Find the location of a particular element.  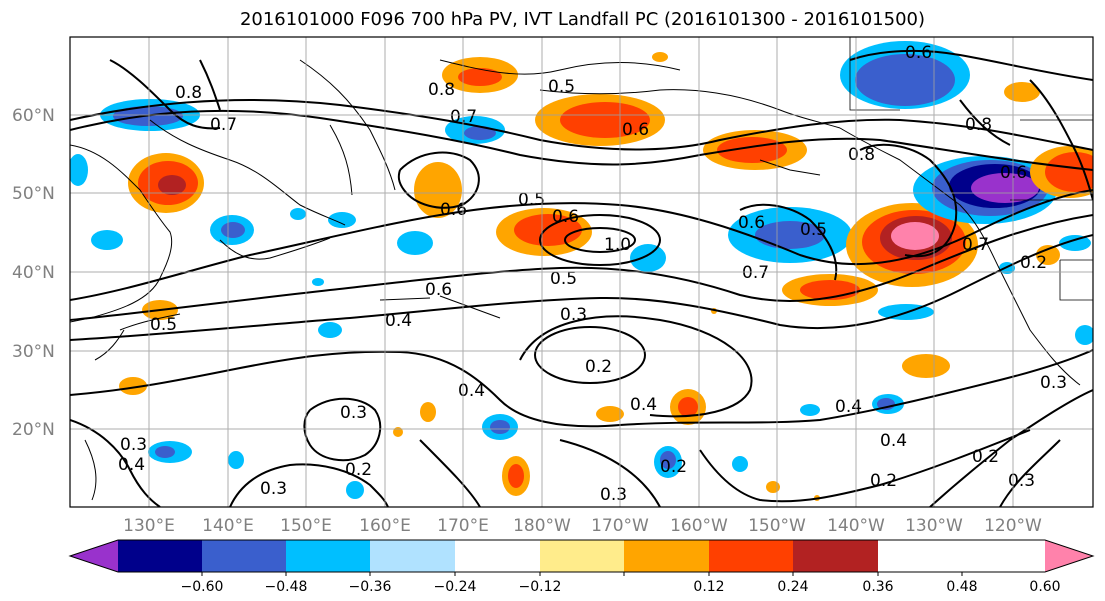

lat-label: 30°N is located at coordinates (33, 352).